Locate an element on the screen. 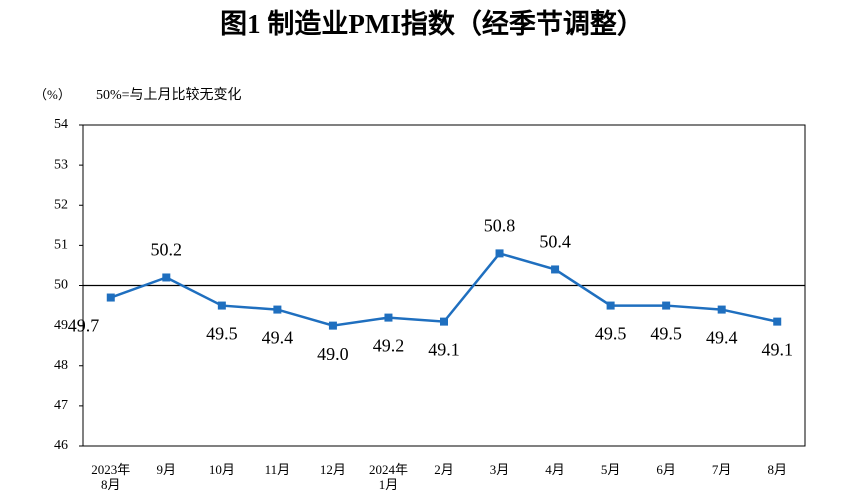 The image size is (865, 492). x-tick-label: 7月 is located at coordinates (721, 469).